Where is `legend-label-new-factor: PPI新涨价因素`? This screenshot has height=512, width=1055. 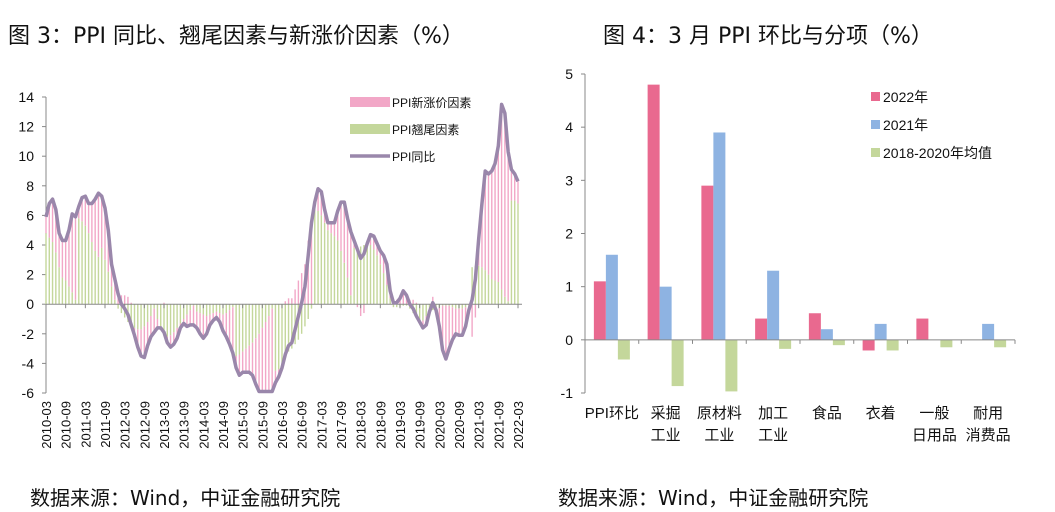 legend-label-new-factor: PPI新涨价因素 is located at coordinates (431, 102).